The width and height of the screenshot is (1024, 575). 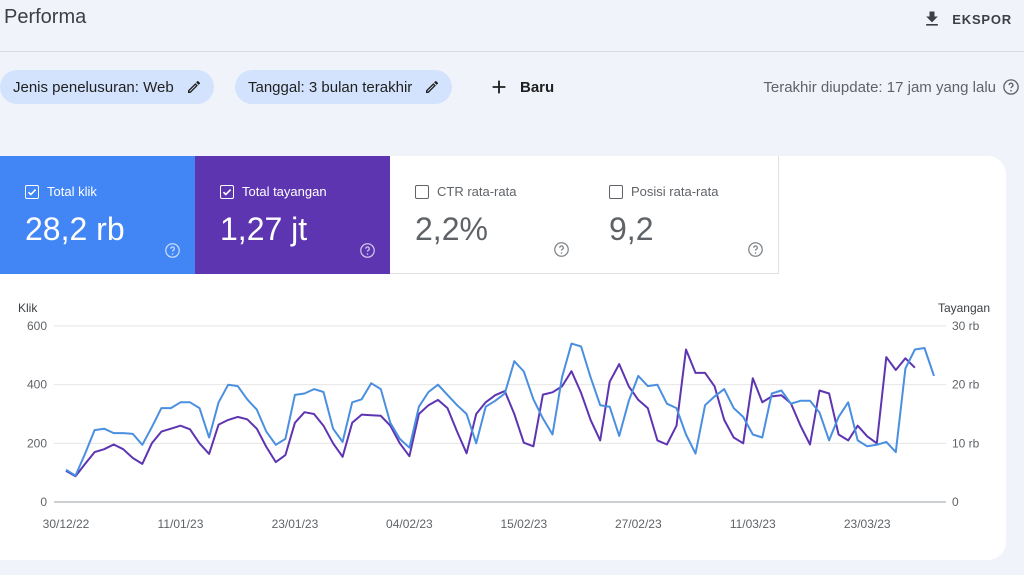 I want to click on x-tick-label: 15/02/23, so click(x=523, y=524).